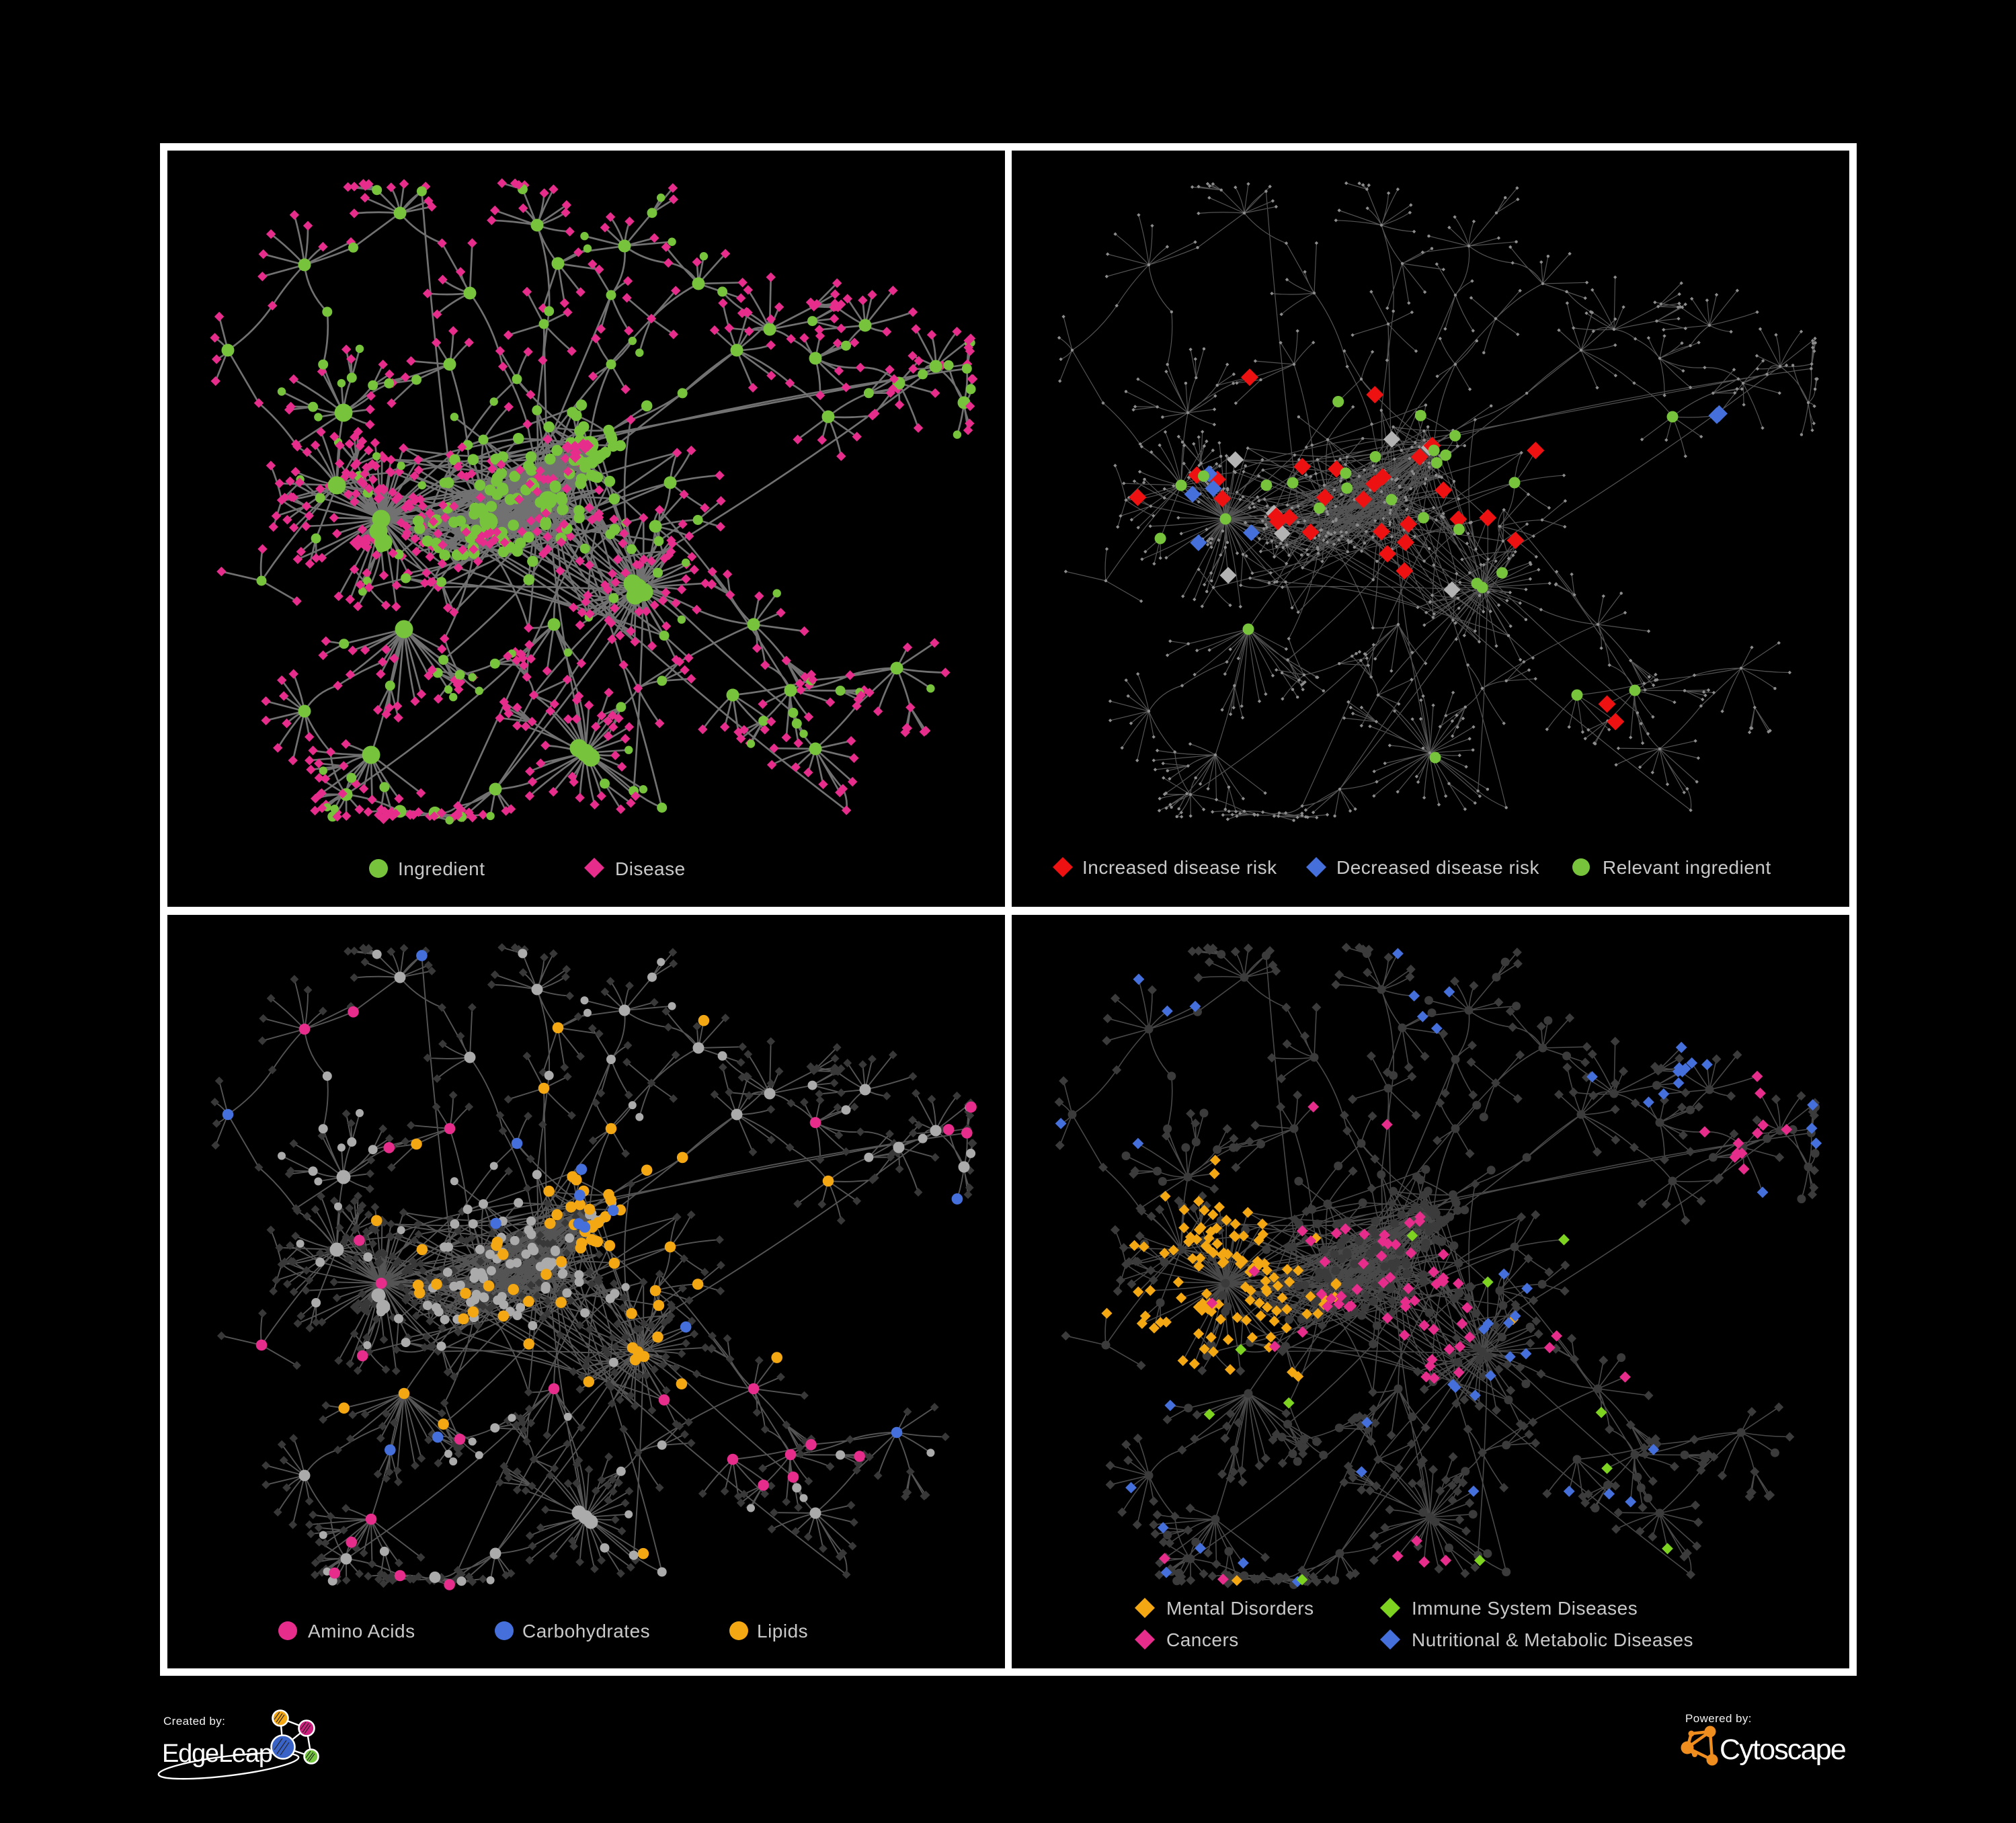 Image resolution: width=2016 pixels, height=1823 pixels. I want to click on svg-text: Disease, so click(650, 868).